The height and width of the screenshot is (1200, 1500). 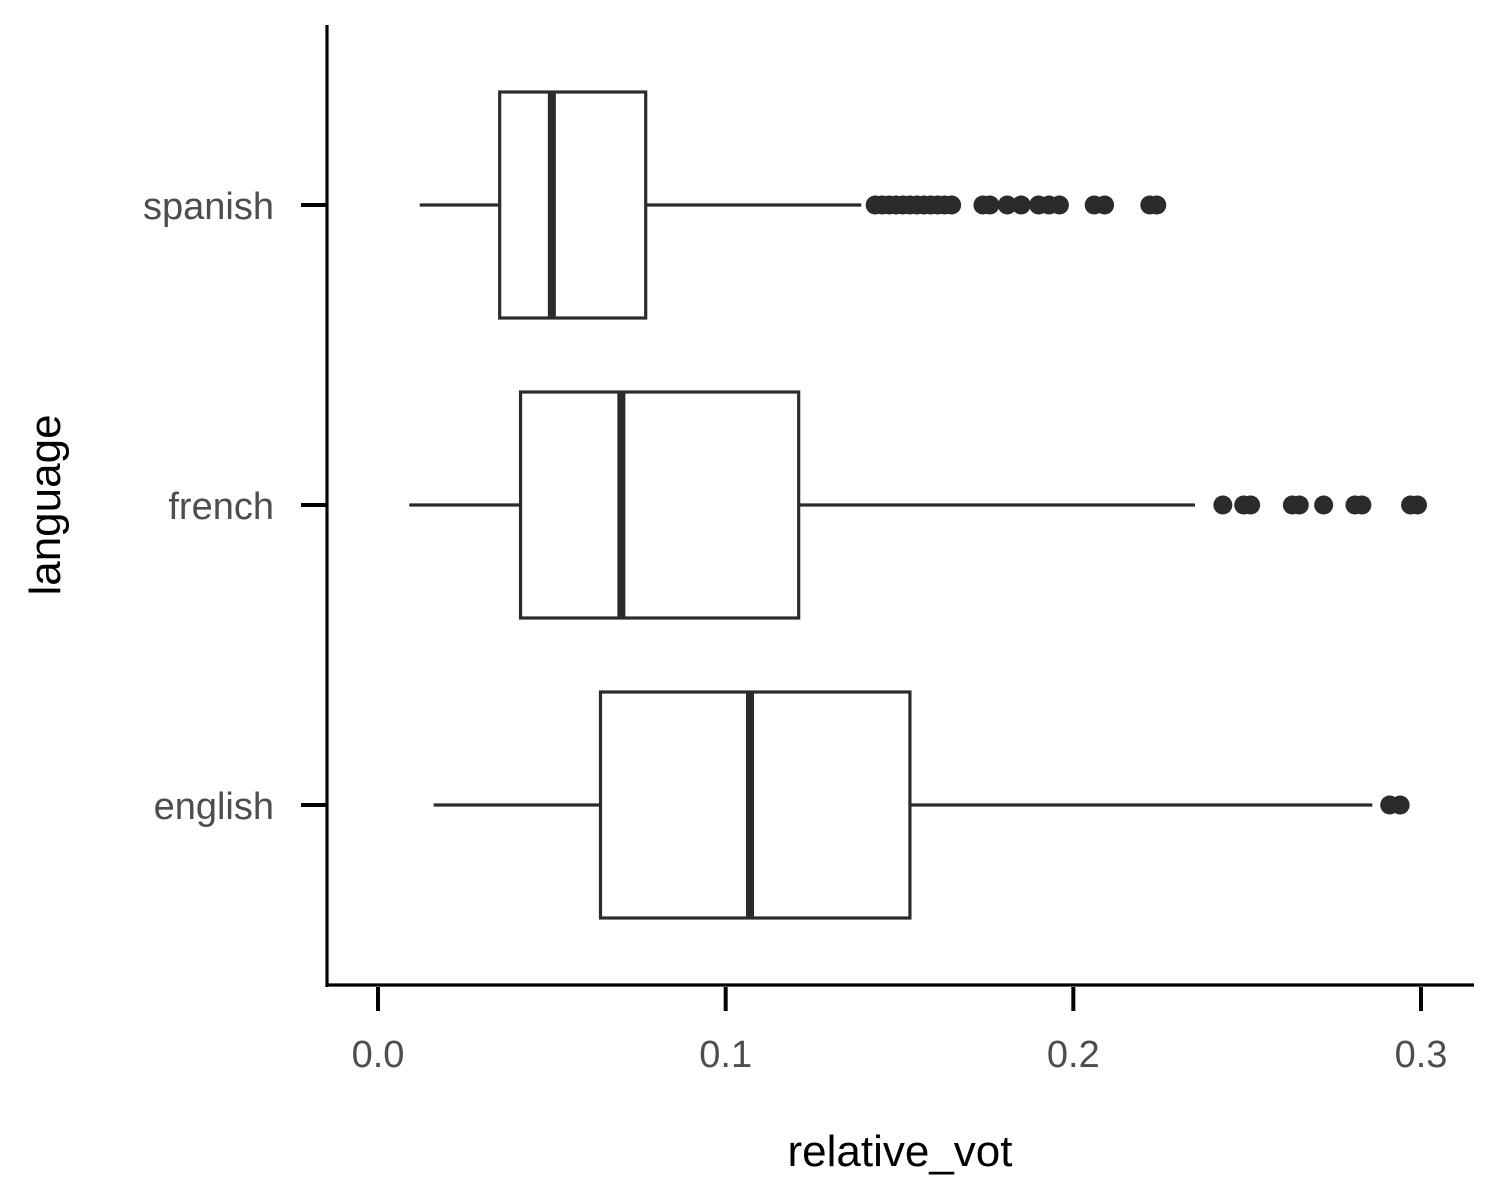 I want to click on y-axis-title: language, so click(x=45, y=504).